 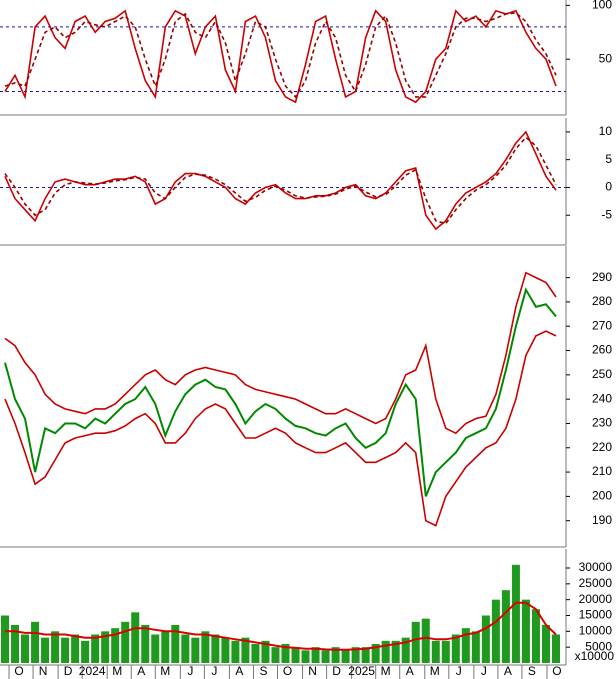 I want to click on y-tick-label: 5, so click(x=608, y=159).